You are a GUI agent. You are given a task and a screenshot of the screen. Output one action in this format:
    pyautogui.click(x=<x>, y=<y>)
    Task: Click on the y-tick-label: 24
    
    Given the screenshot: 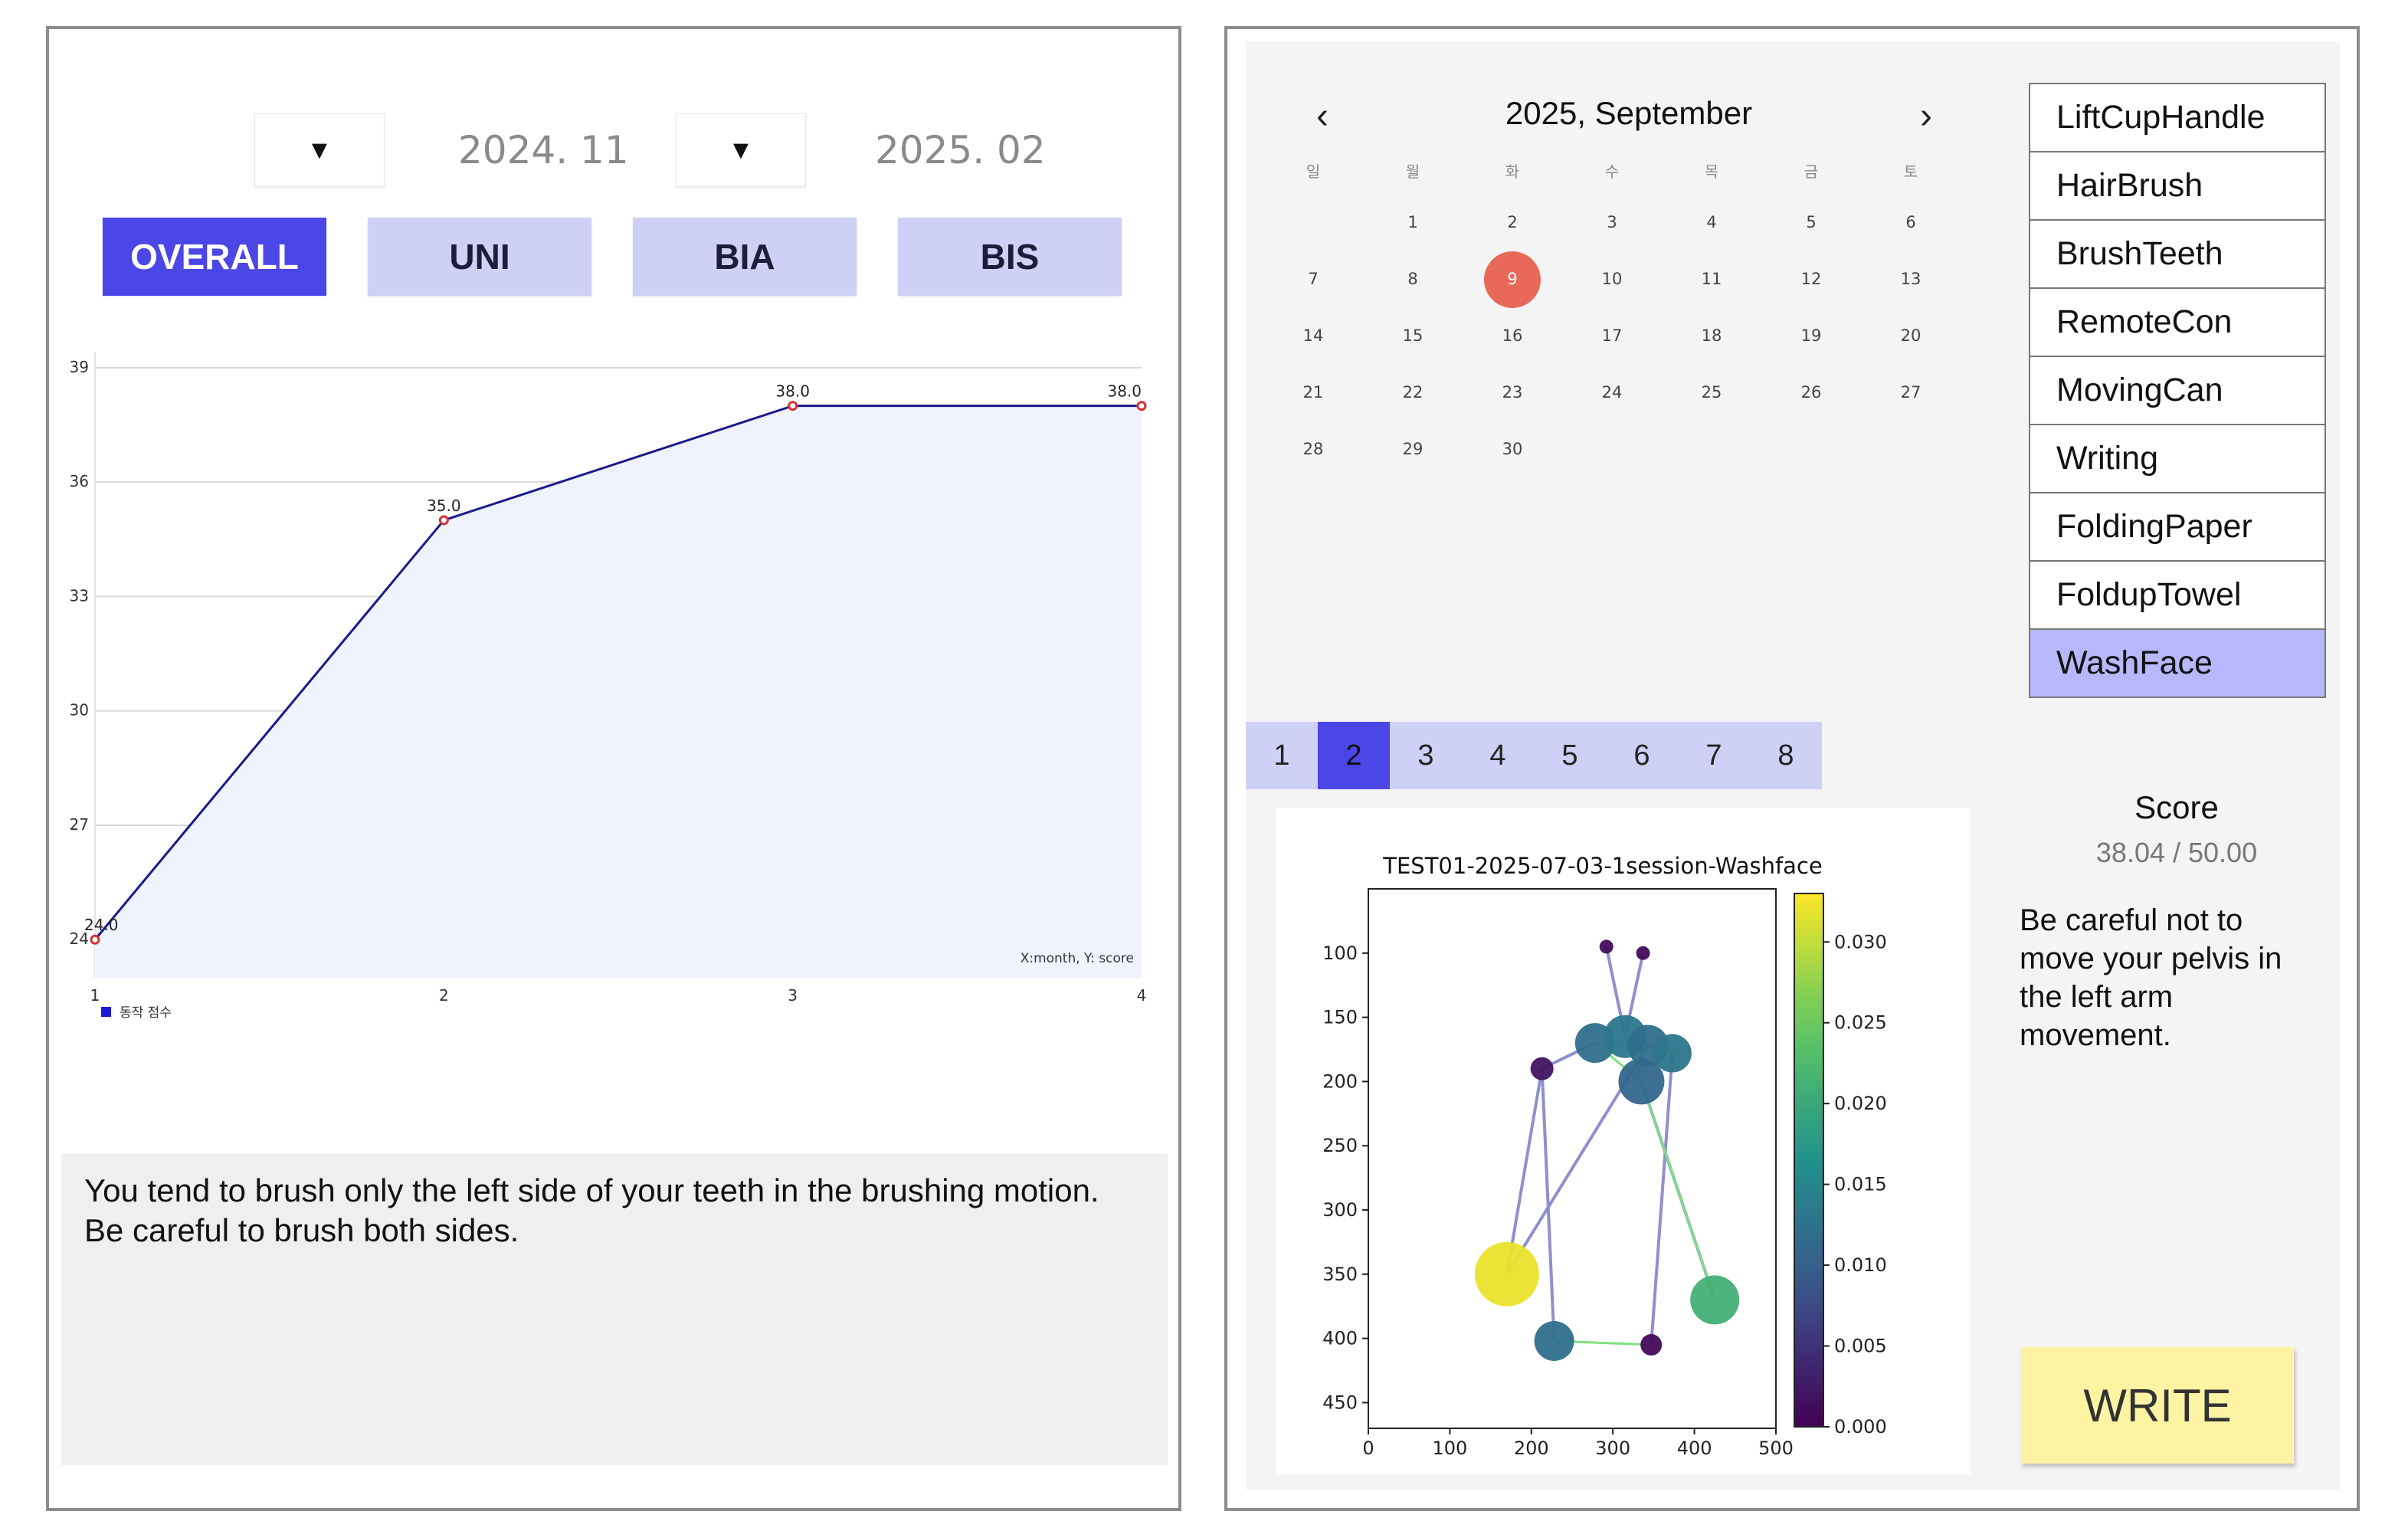 What is the action you would take?
    pyautogui.click(x=80, y=938)
    